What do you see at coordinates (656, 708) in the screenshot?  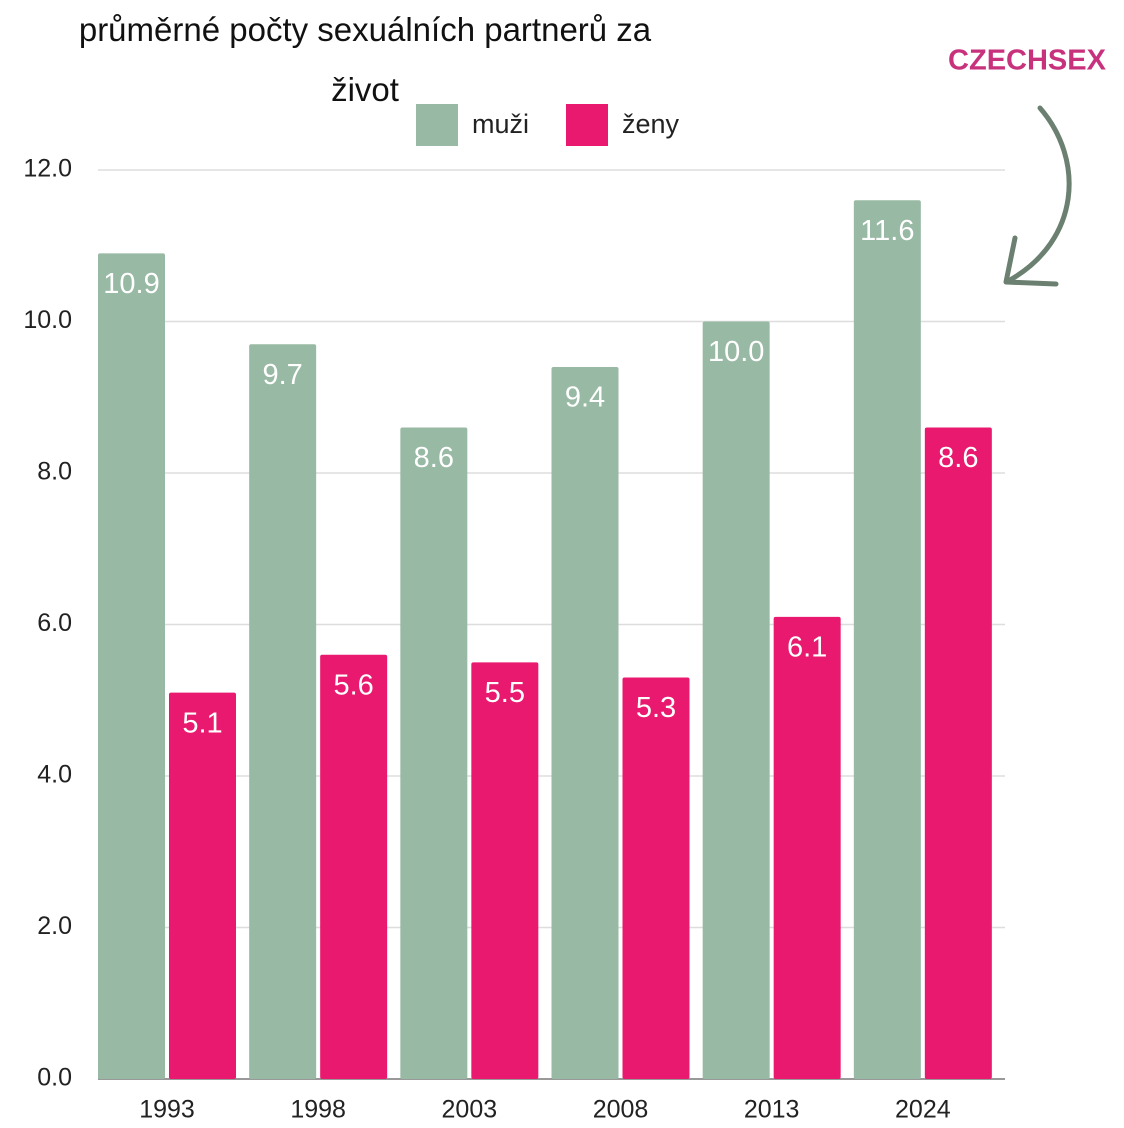 I see `value-label: 5.3` at bounding box center [656, 708].